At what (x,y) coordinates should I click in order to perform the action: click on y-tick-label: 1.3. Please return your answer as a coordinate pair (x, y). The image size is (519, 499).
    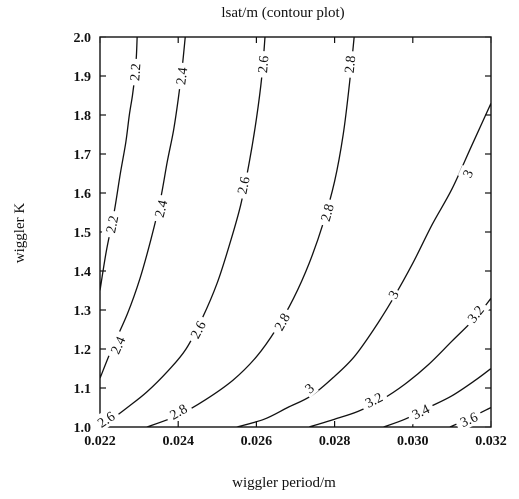
    Looking at the image, I should click on (83, 311).